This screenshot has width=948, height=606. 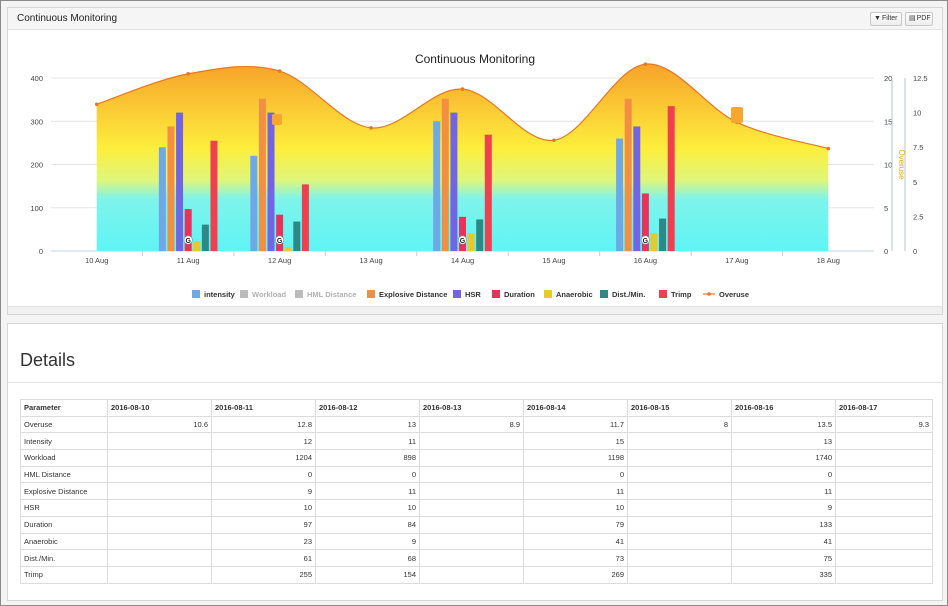 I want to click on parameter-name-cell: Explosive Distance, so click(x=64, y=491).